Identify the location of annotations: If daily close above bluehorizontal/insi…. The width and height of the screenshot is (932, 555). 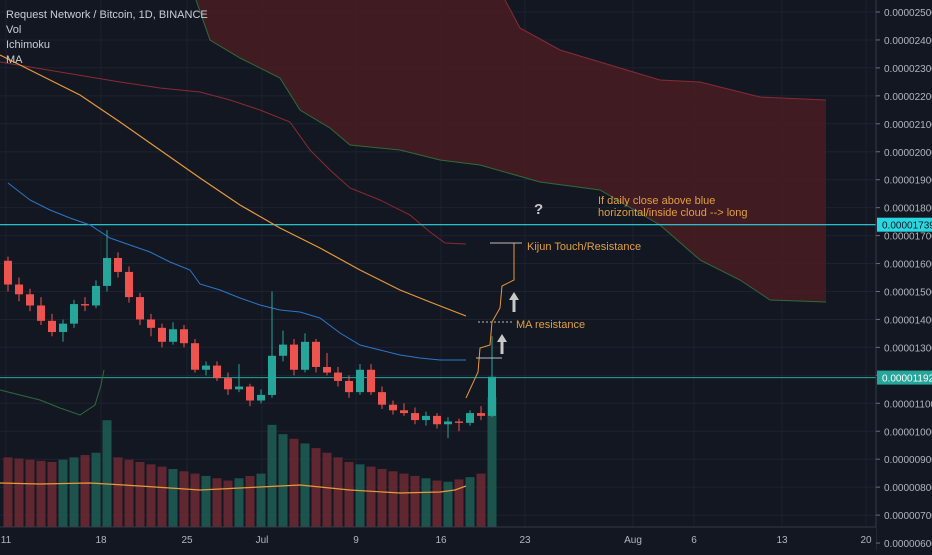
(632, 263).